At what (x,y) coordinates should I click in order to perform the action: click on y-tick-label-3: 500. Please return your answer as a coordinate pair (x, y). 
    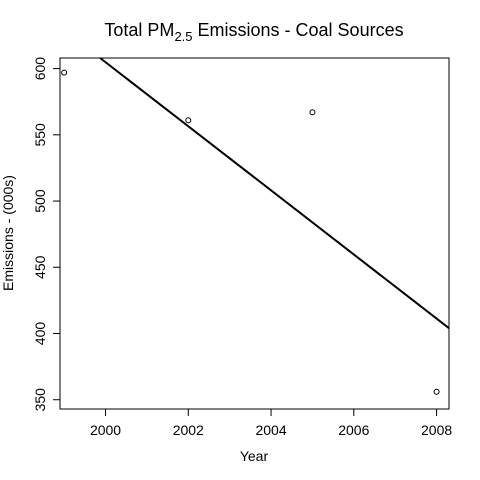
    Looking at the image, I should click on (40, 201).